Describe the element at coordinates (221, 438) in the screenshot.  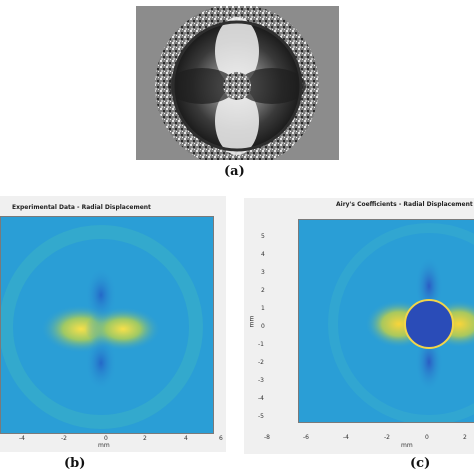
I see `panel-b-xtick: 6` at that location.